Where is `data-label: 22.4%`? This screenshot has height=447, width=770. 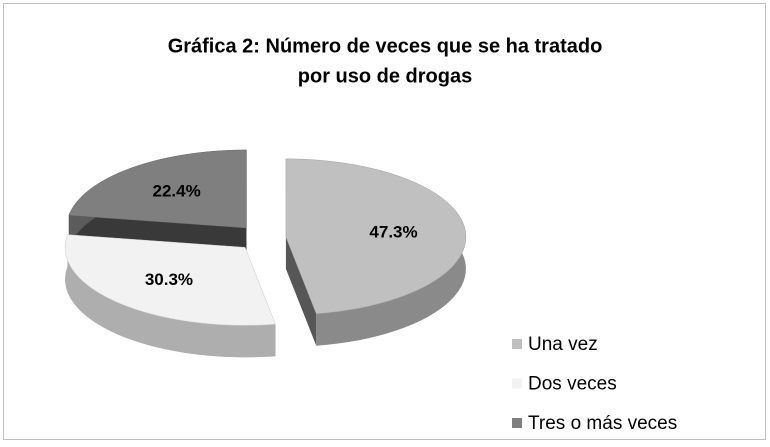
data-label: 22.4% is located at coordinates (176, 191).